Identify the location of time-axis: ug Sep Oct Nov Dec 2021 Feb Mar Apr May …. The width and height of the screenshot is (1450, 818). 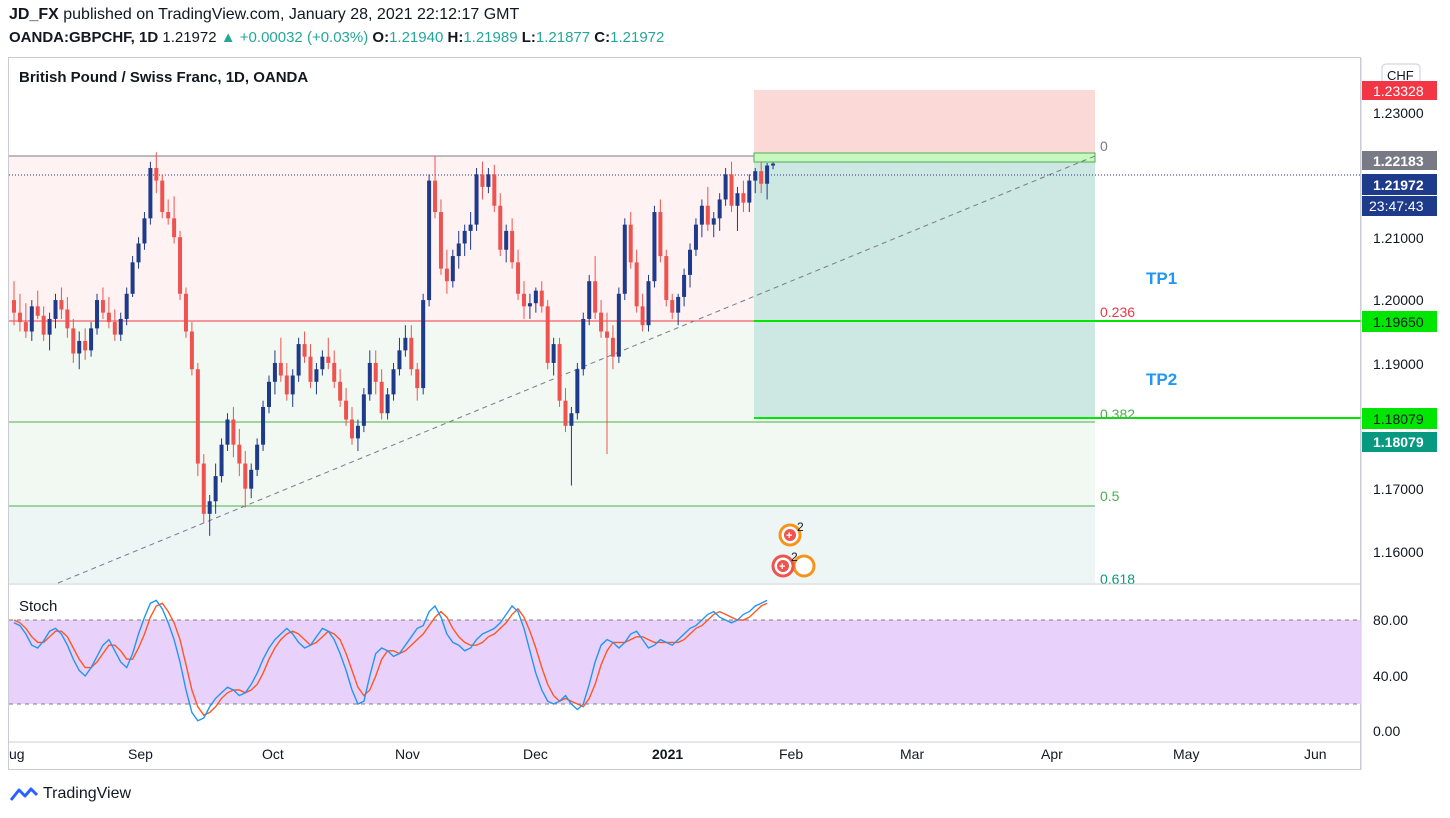
(668, 754).